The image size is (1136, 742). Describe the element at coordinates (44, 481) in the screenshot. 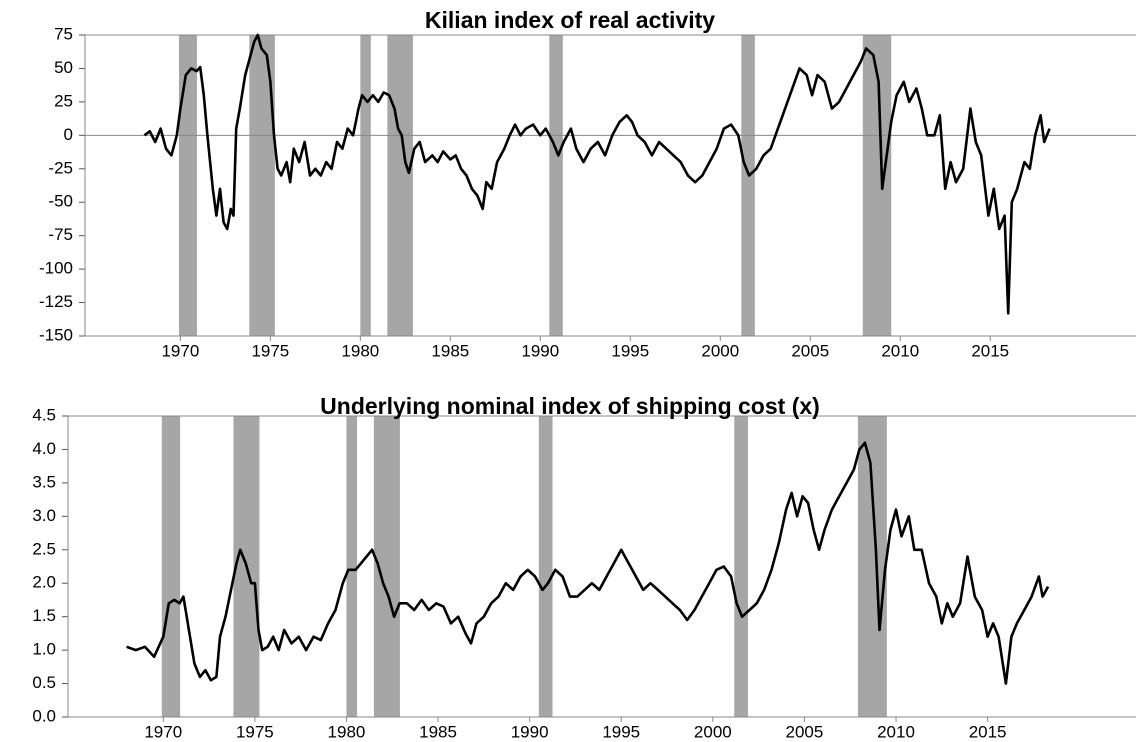

I see `y-tick-label: 3.5` at that location.